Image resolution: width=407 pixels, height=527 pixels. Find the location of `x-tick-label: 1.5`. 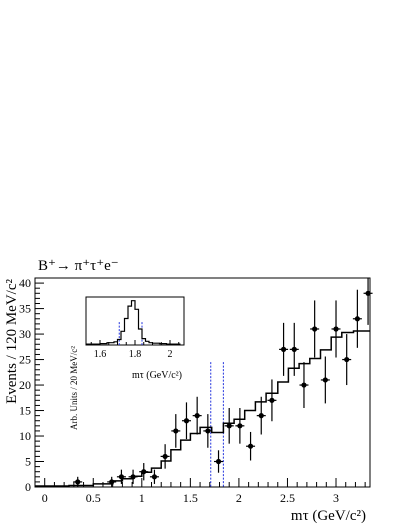

x-tick-label: 1.5 is located at coordinates (190, 498).